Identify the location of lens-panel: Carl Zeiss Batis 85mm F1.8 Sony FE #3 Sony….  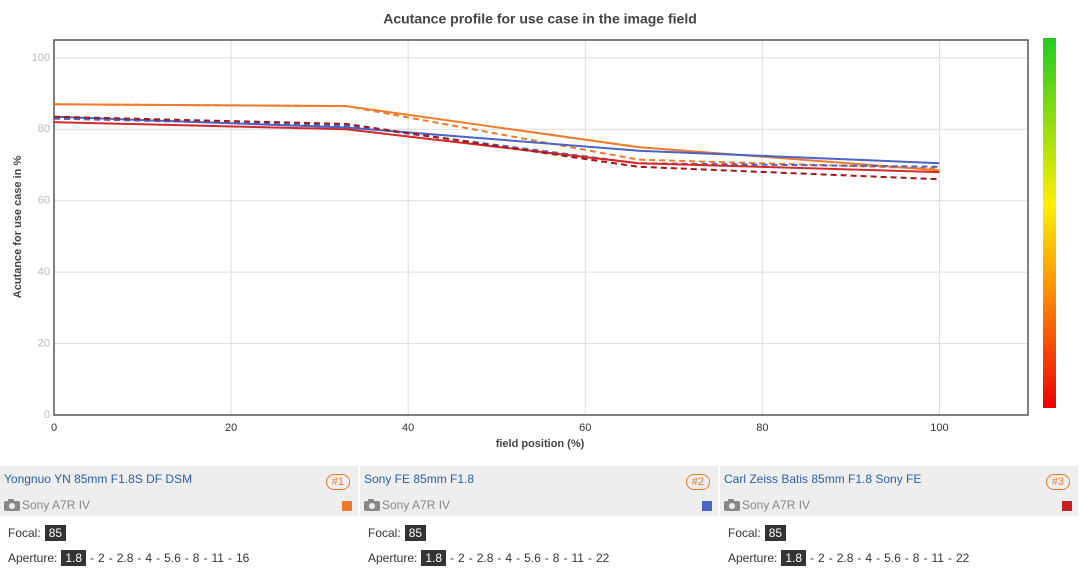
(899, 524).